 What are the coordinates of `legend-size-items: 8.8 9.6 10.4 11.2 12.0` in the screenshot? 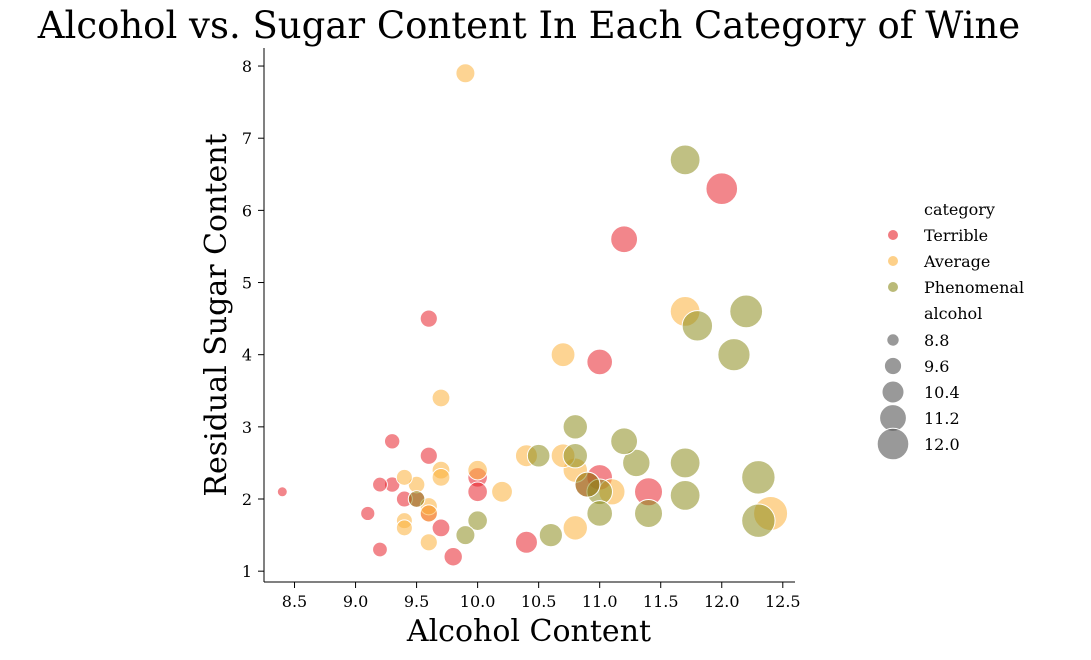 It's located at (918, 396).